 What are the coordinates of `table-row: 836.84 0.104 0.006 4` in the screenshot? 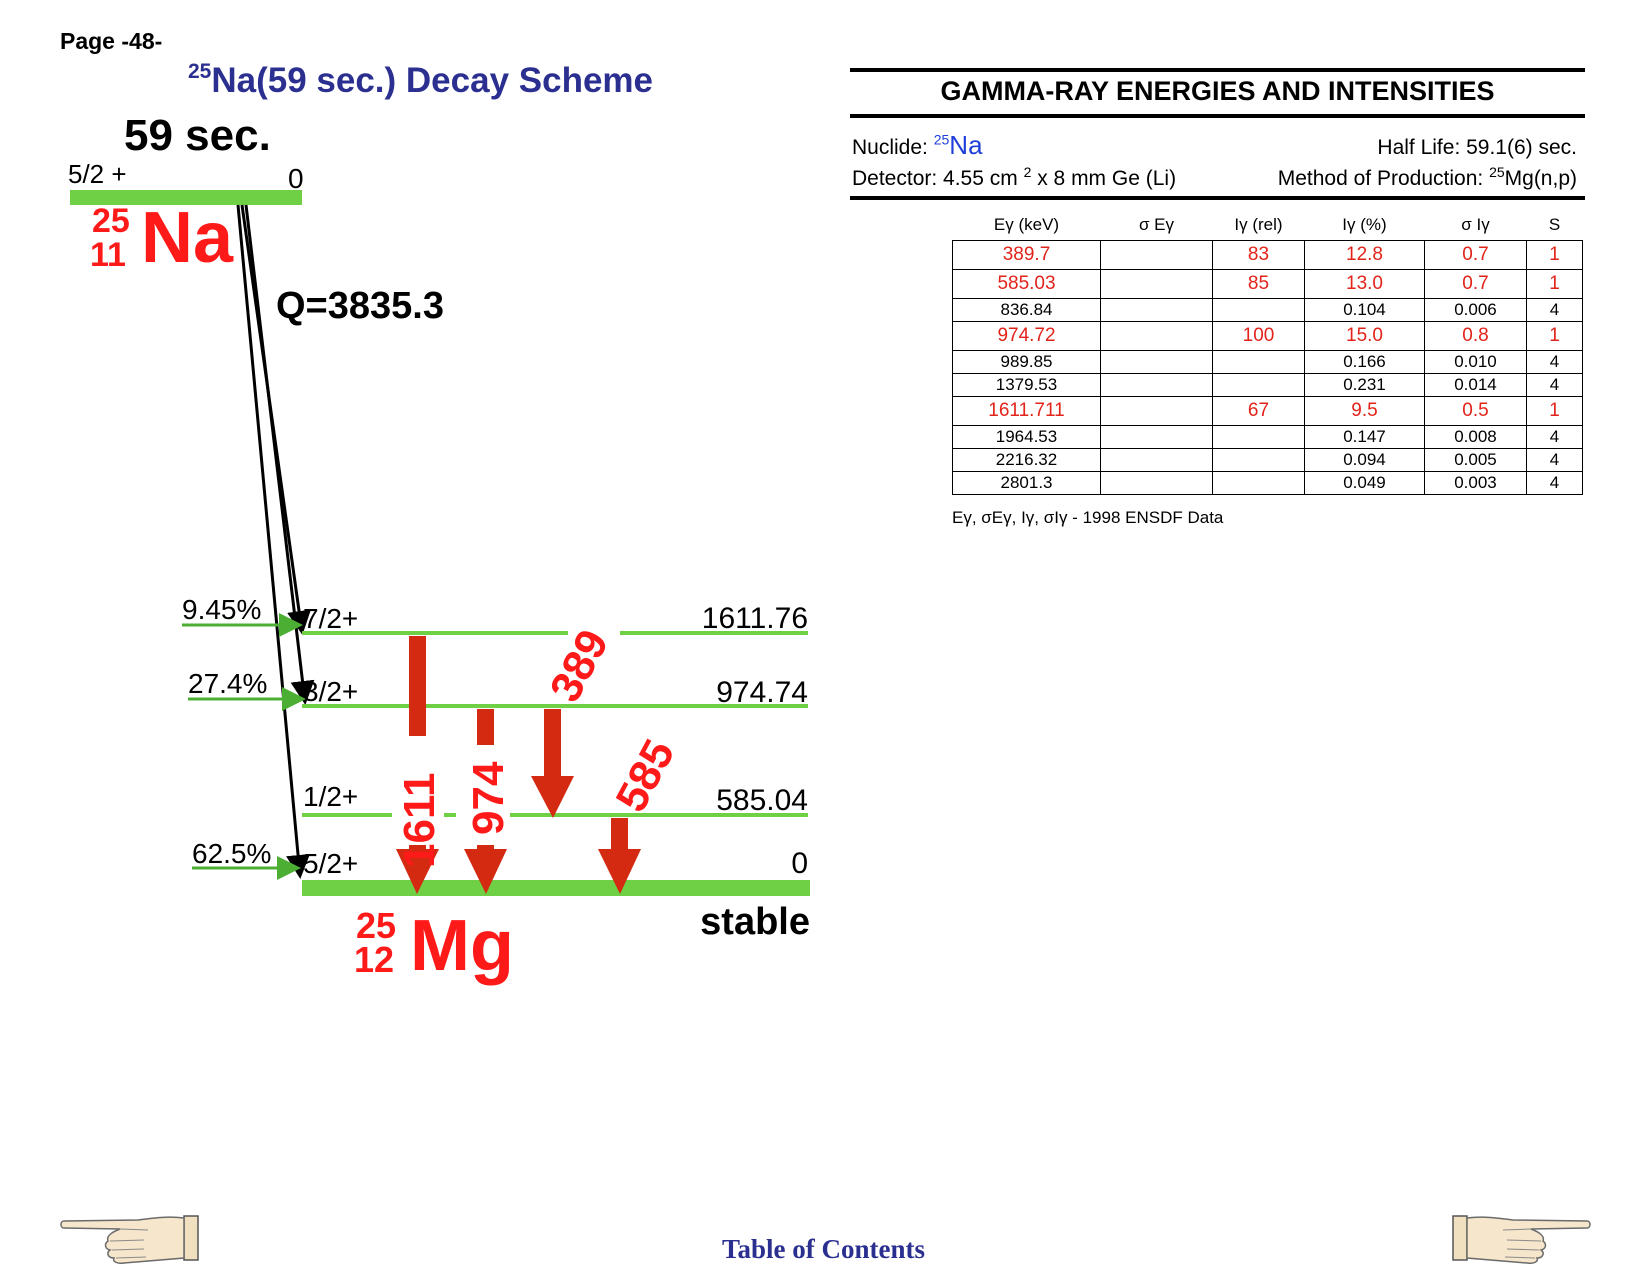 It's located at (1267, 310).